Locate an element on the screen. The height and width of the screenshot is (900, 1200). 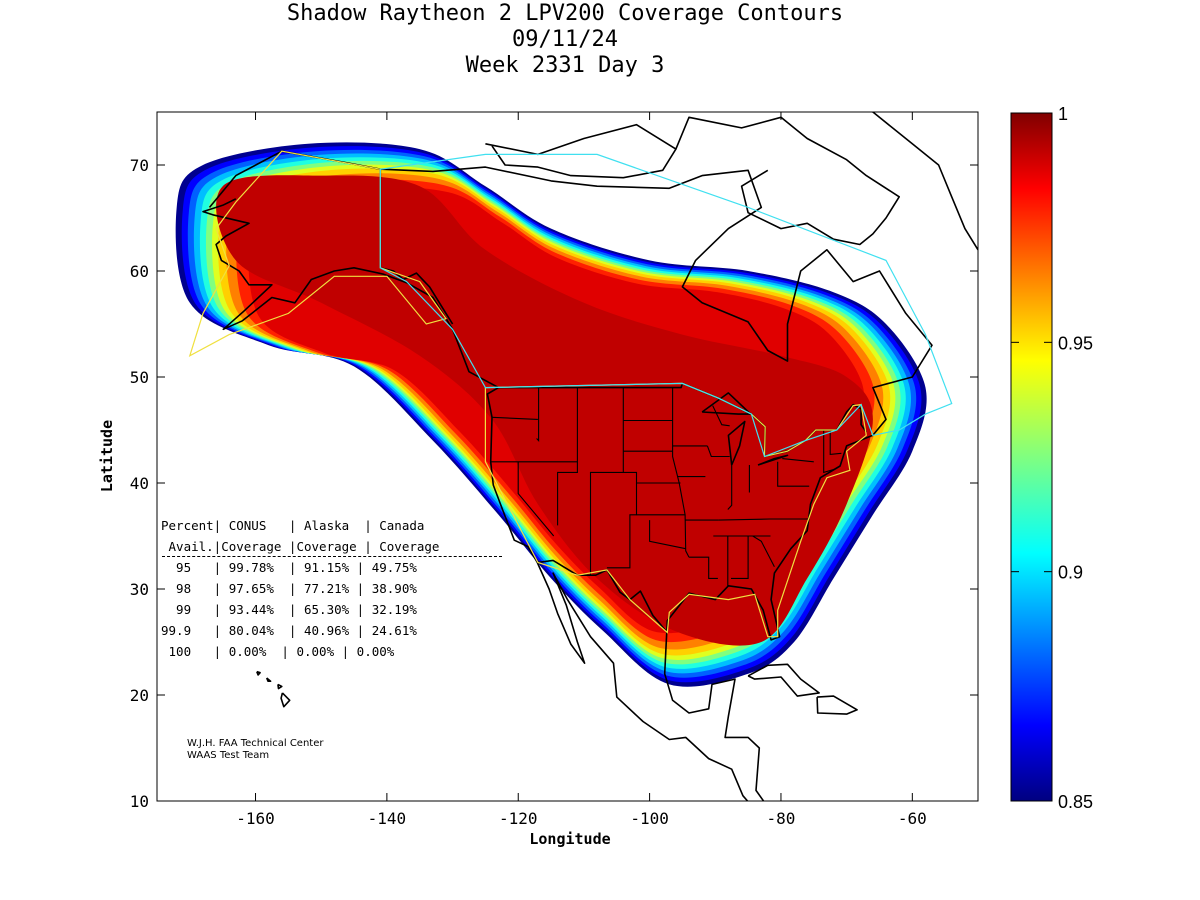
y-tick-label: 20 is located at coordinates (139, 695).